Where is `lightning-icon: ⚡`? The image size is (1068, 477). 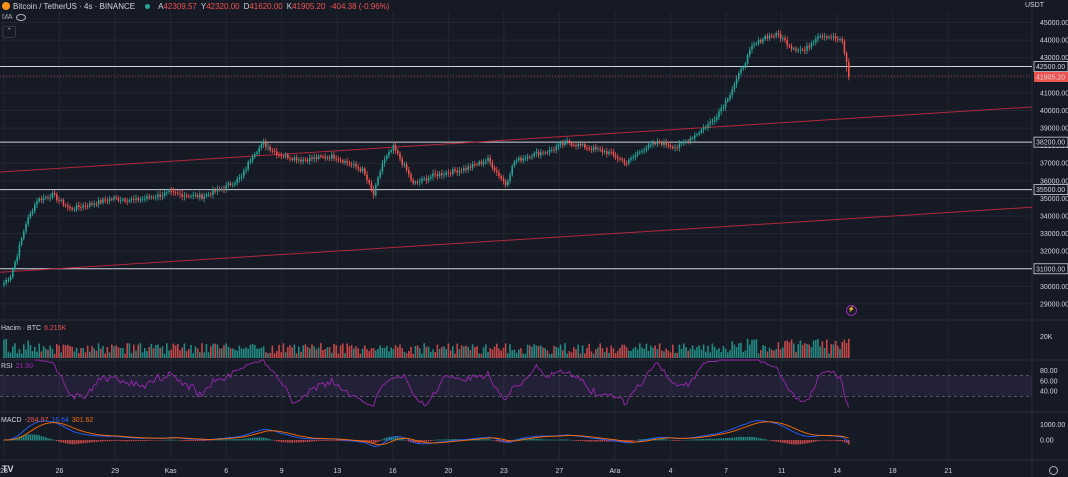
lightning-icon: ⚡ is located at coordinates (851, 310).